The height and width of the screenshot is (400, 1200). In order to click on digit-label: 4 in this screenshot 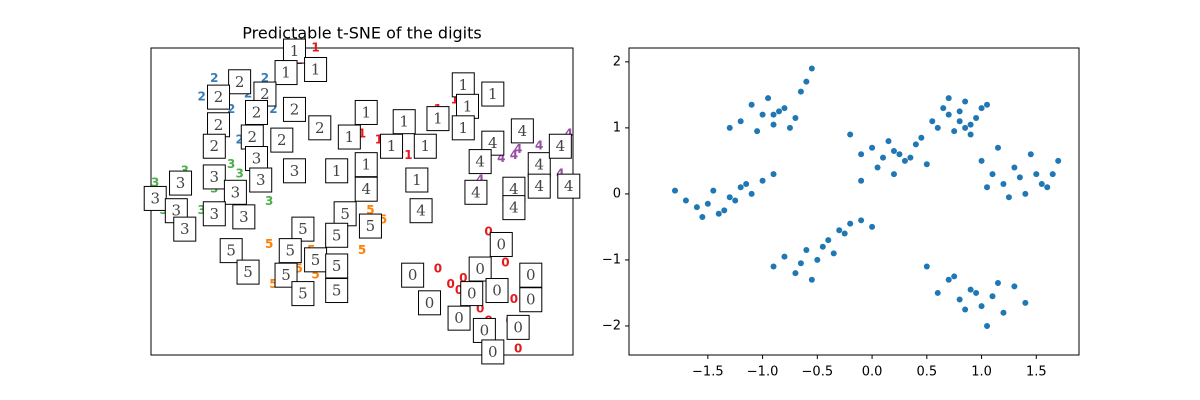, I will do `click(518, 149)`.